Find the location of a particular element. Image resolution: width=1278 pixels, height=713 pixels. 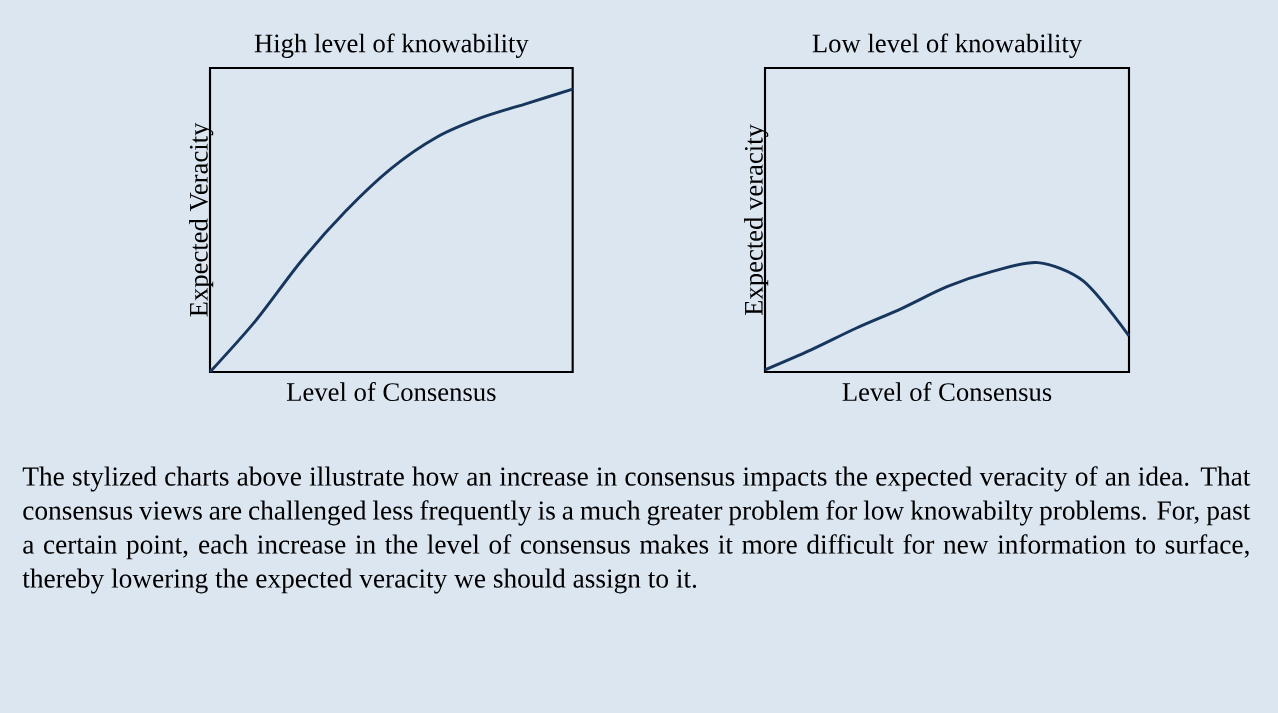

chart-title: Low level of knowability is located at coordinates (947, 45).